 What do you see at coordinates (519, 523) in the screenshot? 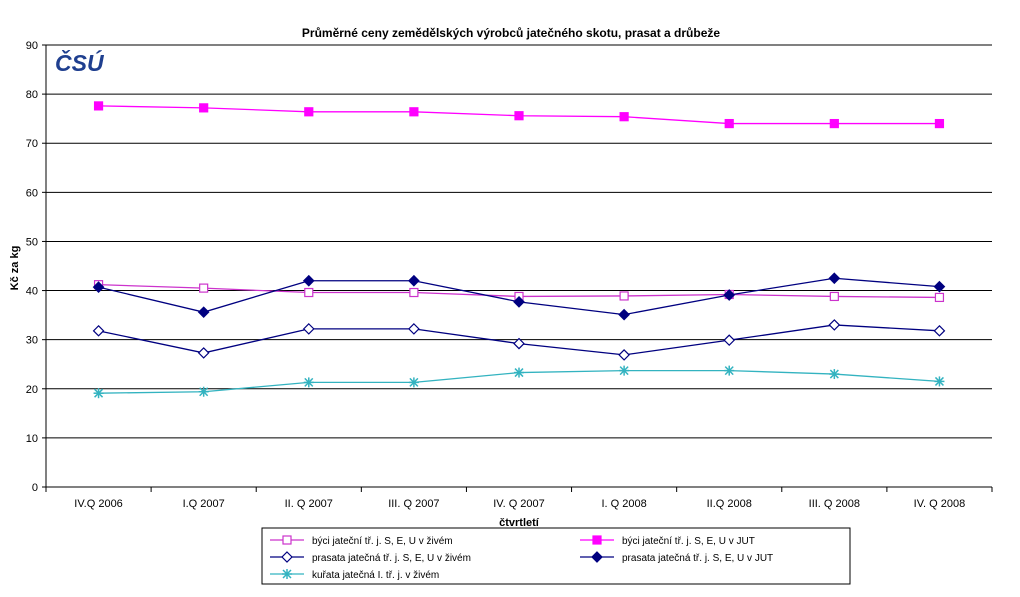
I see `x-axis-label: čtvrtletí` at bounding box center [519, 523].